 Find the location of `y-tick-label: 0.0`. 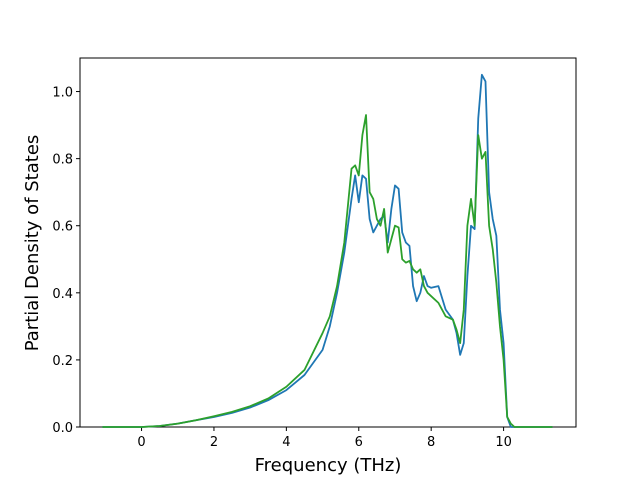

y-tick-label: 0.0 is located at coordinates (62, 428).